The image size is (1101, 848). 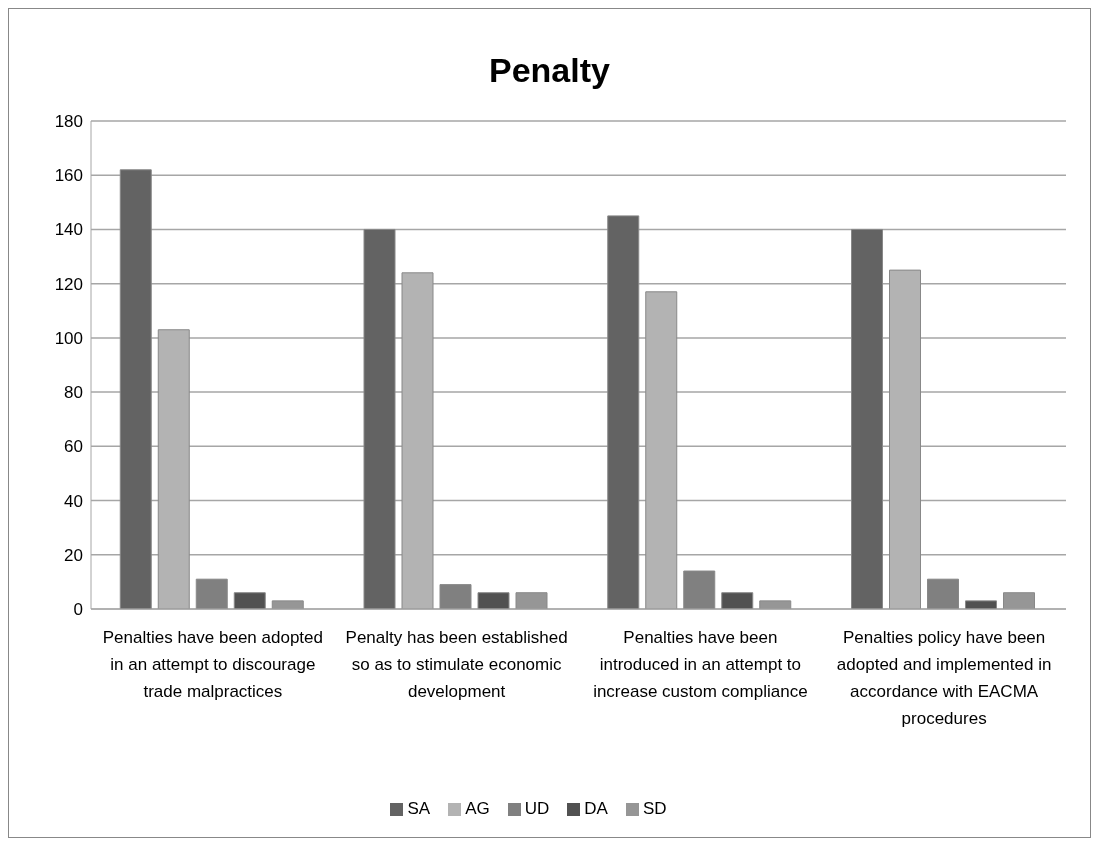 What do you see at coordinates (68, 176) in the screenshot?
I see `y-tick-label: 160` at bounding box center [68, 176].